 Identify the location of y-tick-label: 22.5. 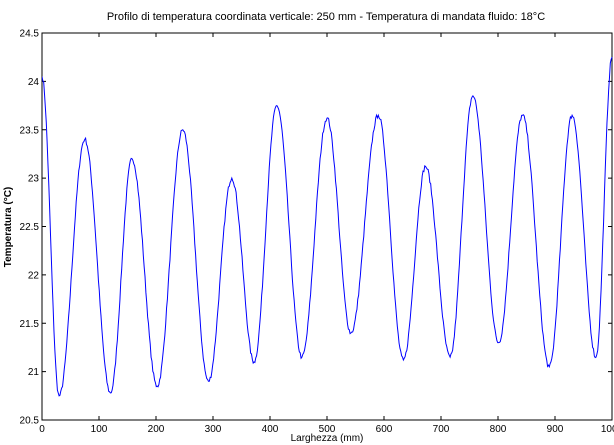
(30, 227).